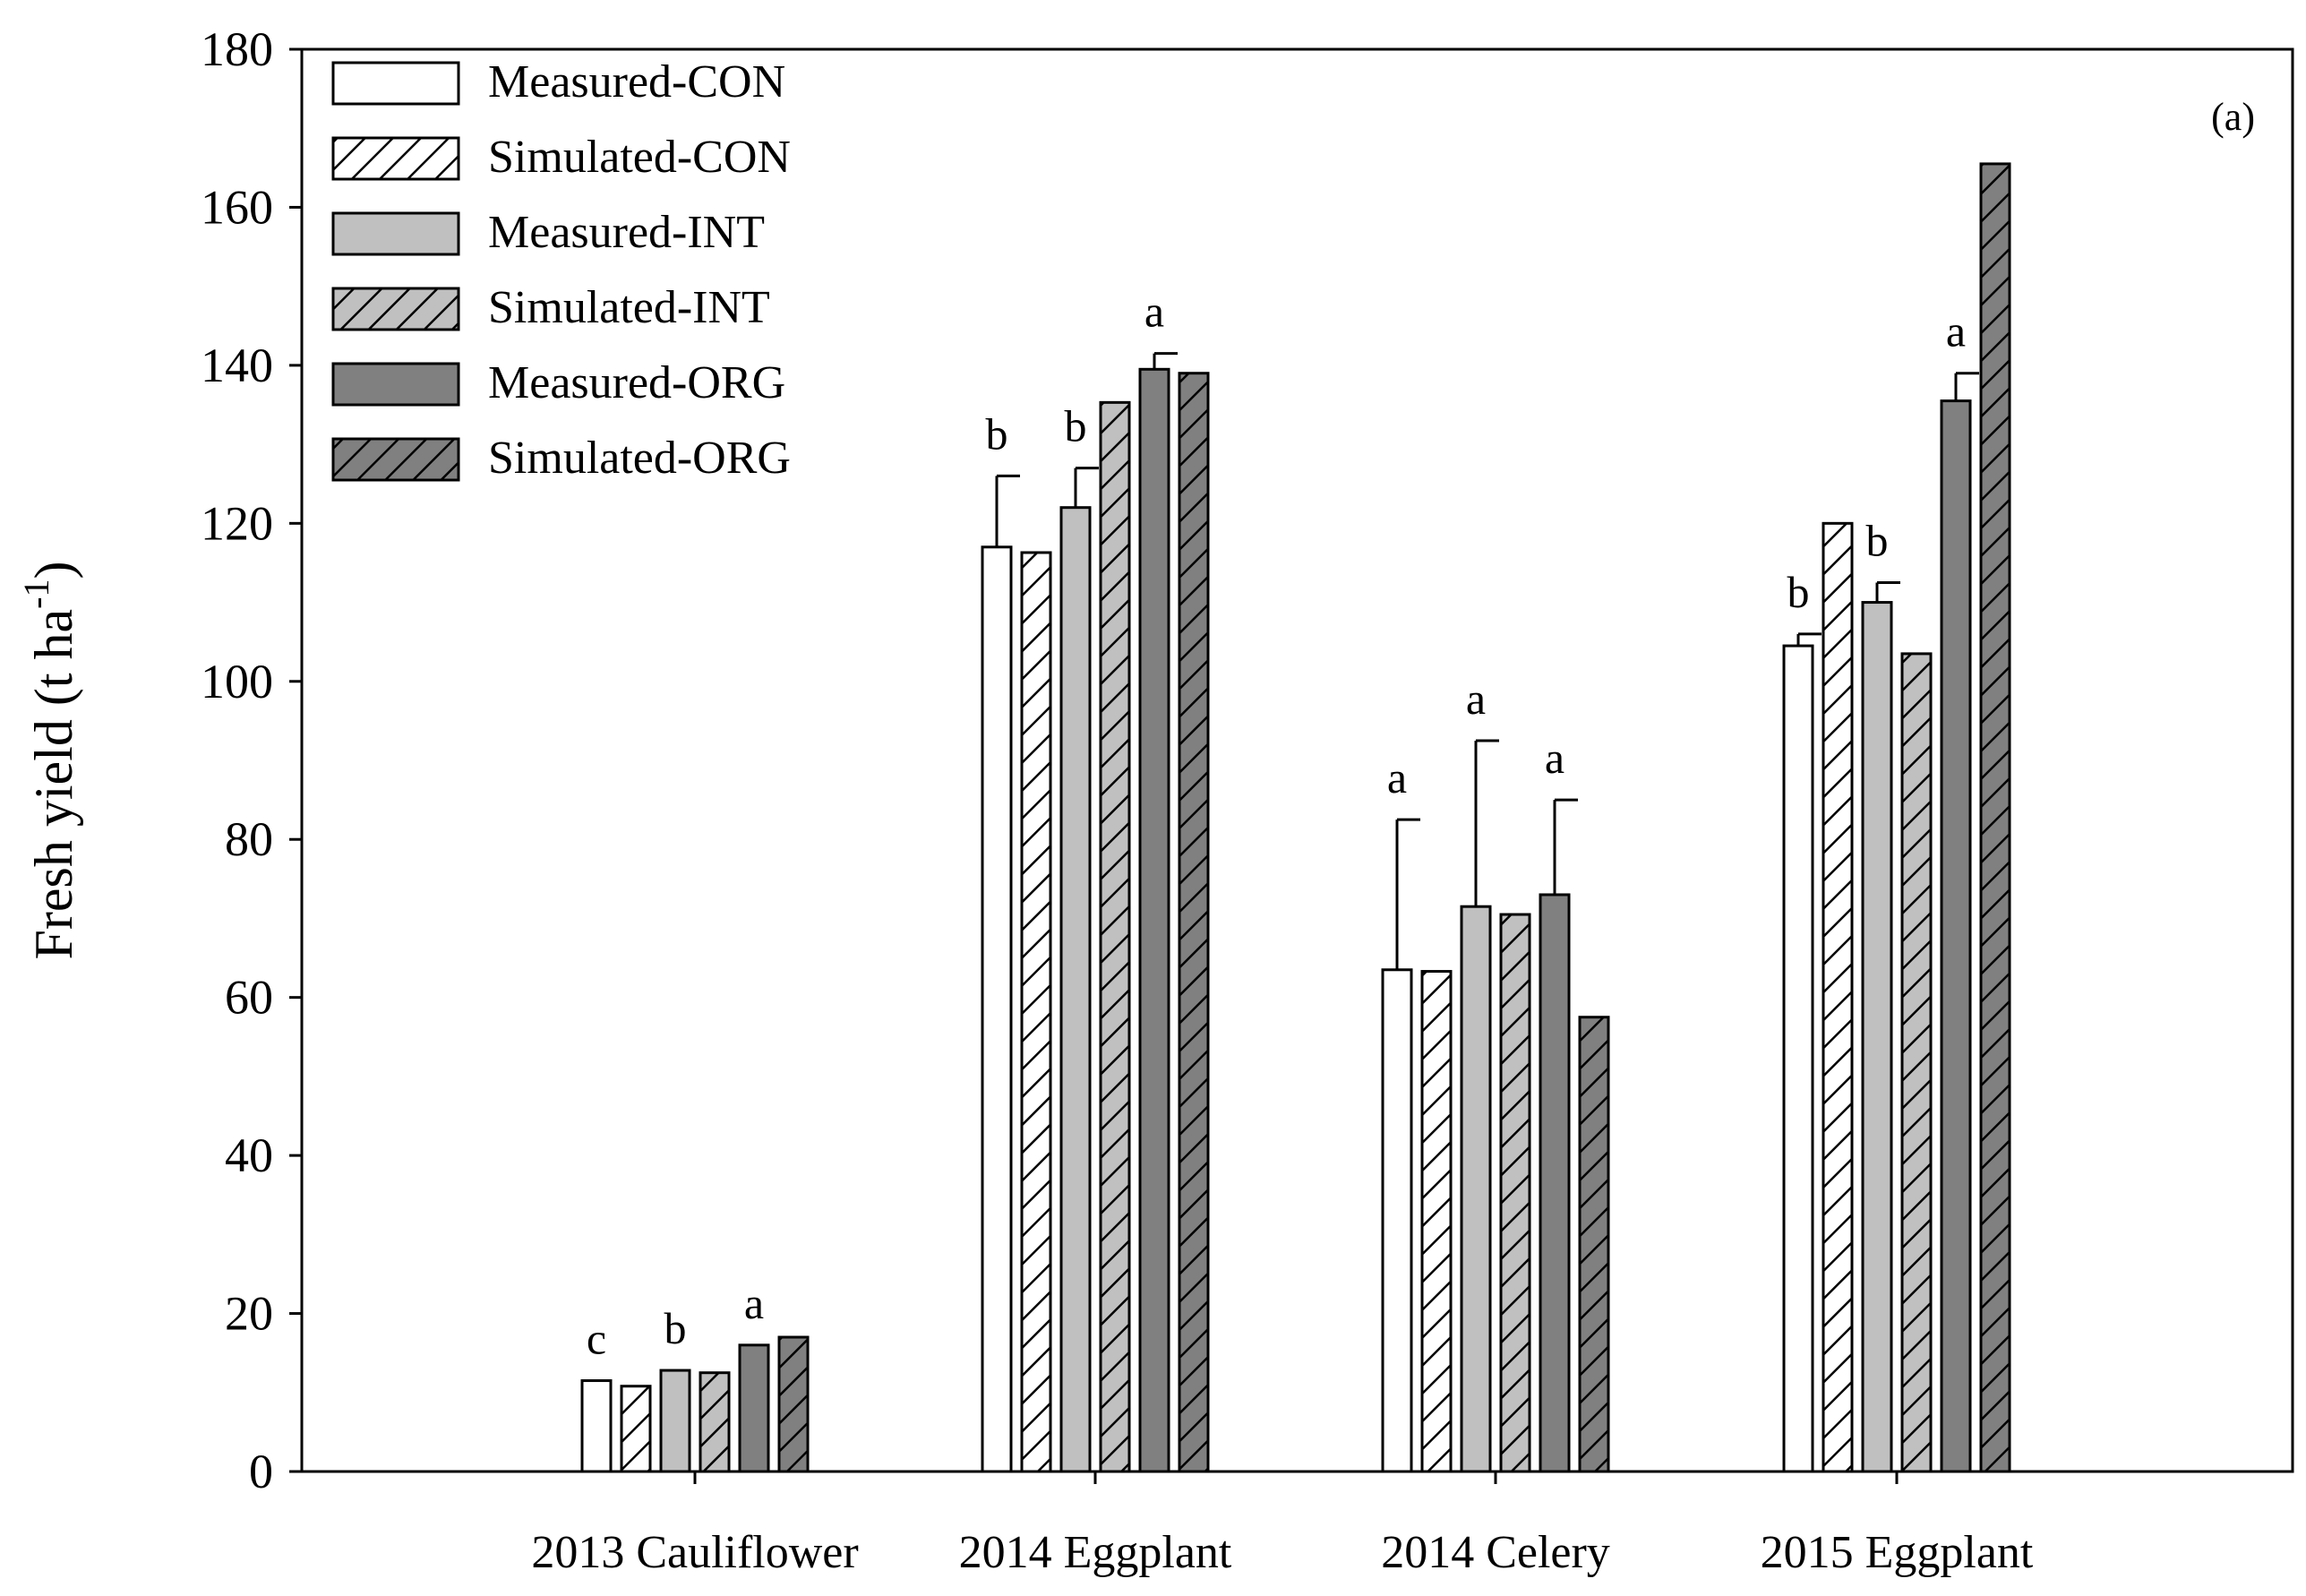 The width and height of the screenshot is (2306, 1596). What do you see at coordinates (1898, 1553) in the screenshot?
I see `x-category-label: 2015 Eggplant` at bounding box center [1898, 1553].